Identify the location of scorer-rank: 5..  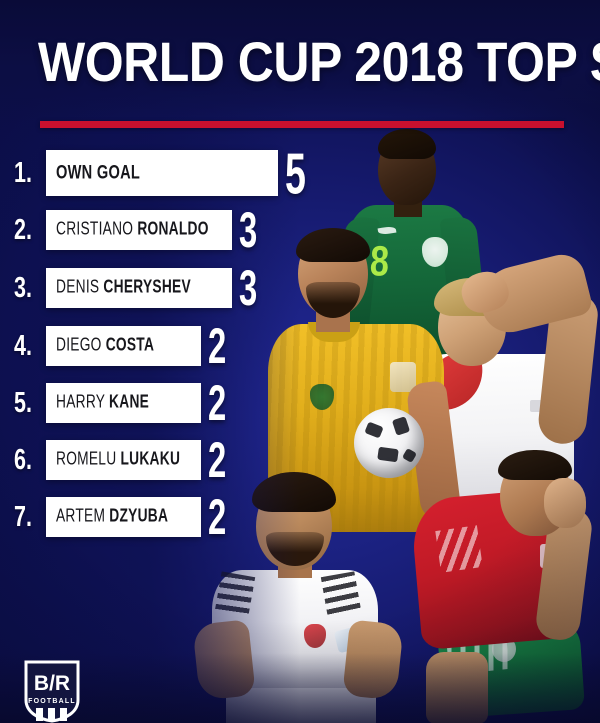
(23, 402).